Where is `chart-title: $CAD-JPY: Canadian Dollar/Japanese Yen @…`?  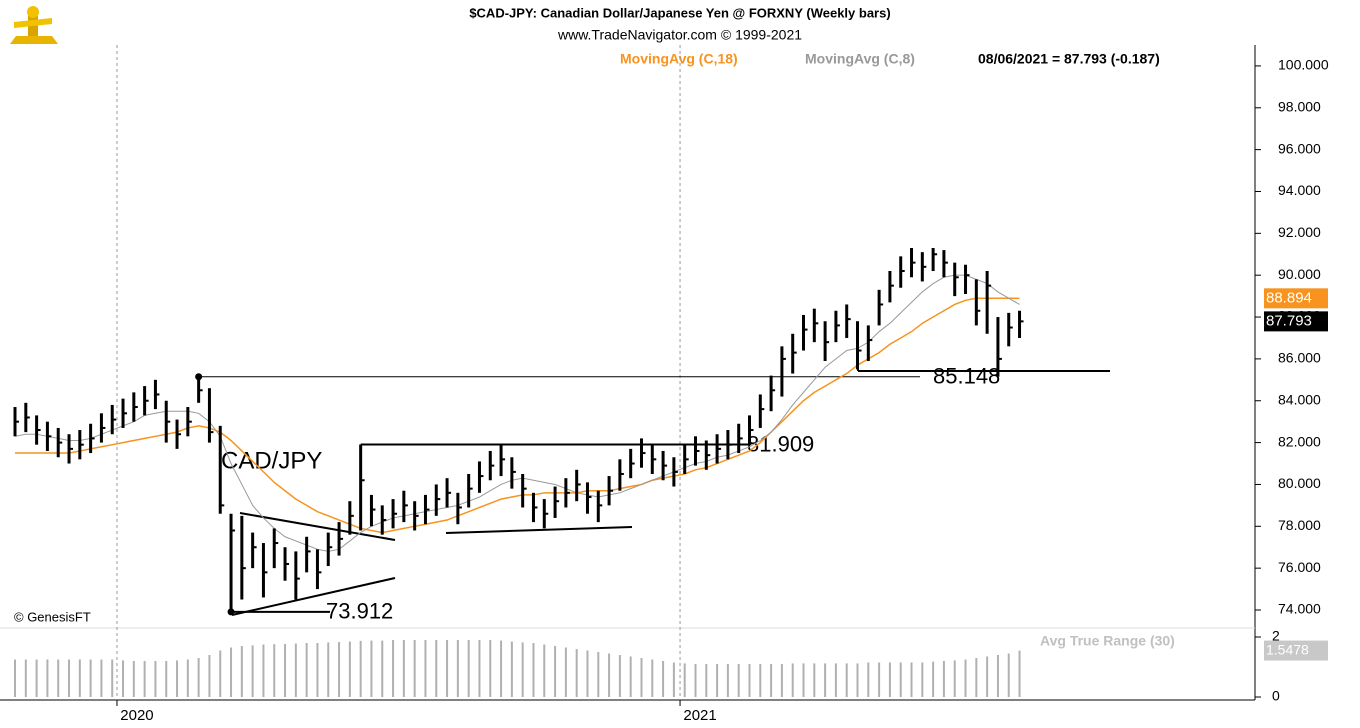
chart-title: $CAD-JPY: Canadian Dollar/Japanese Yen @… is located at coordinates (679, 12).